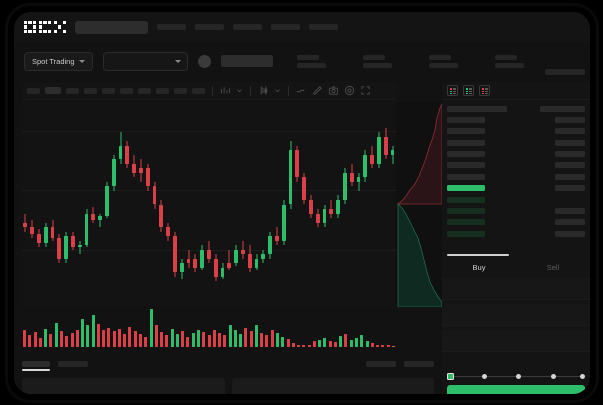  Describe the element at coordinates (145, 61) in the screenshot. I see `pair-select` at that location.